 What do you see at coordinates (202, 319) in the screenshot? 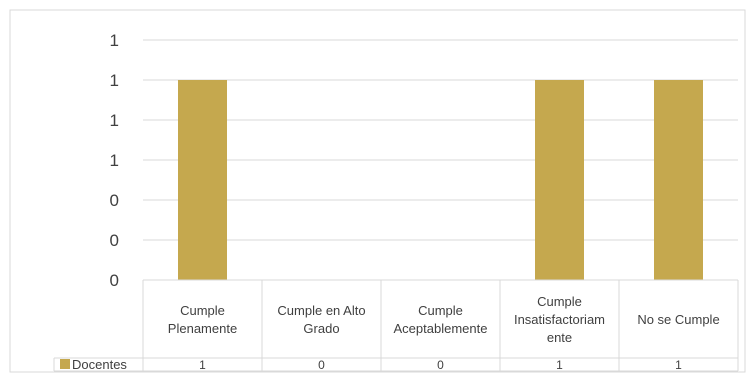
I see `category-label: Cumple Plenamente` at bounding box center [202, 319].